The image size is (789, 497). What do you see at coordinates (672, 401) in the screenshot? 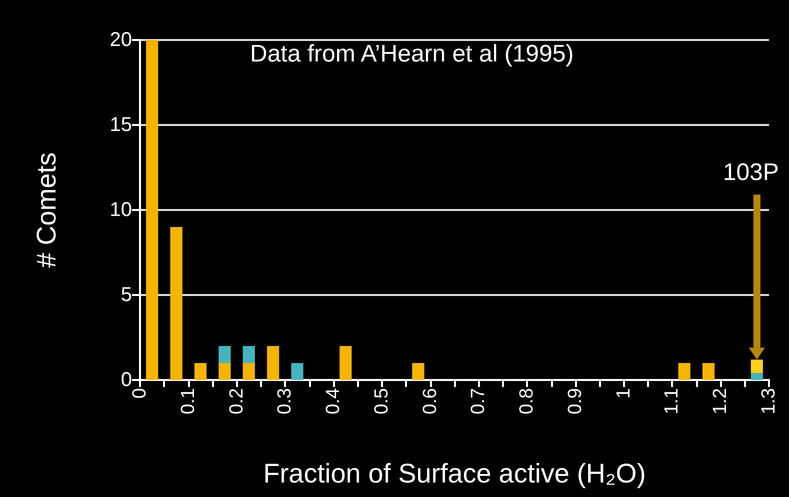
I see `x-tick-label: 1.1` at bounding box center [672, 401].